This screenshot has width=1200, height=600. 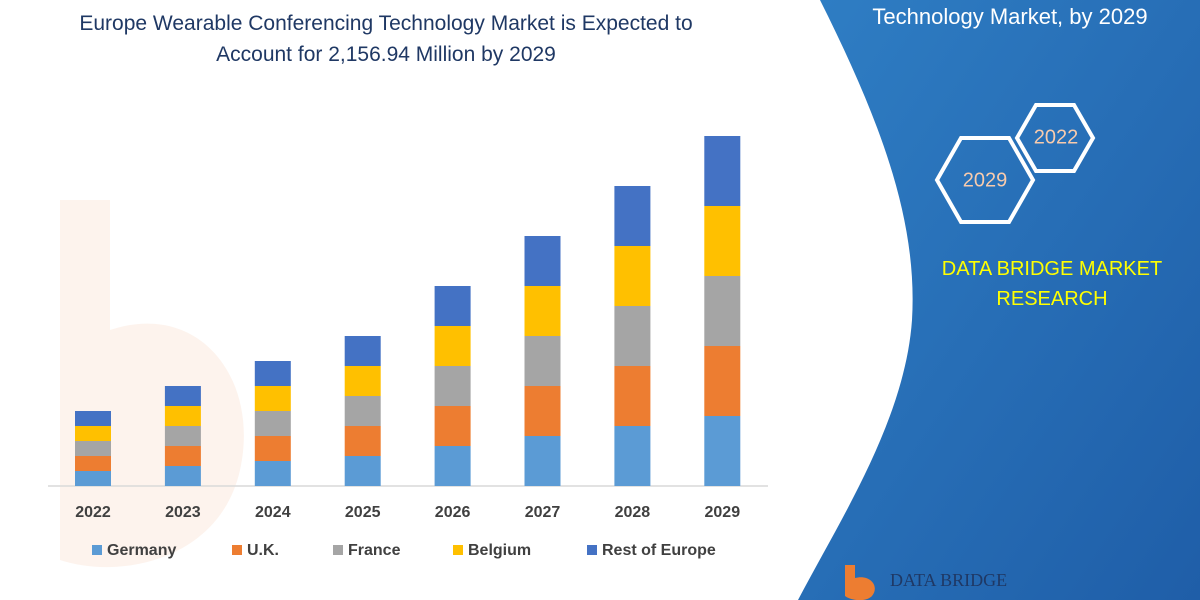 What do you see at coordinates (723, 512) in the screenshot?
I see `x-tick-label: 2029` at bounding box center [723, 512].